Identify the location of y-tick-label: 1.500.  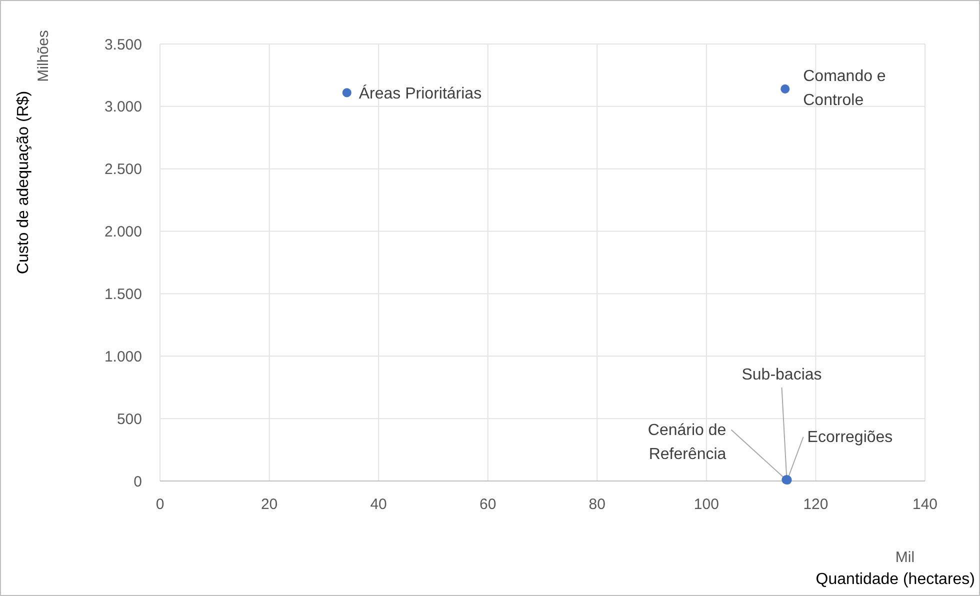
(123, 294).